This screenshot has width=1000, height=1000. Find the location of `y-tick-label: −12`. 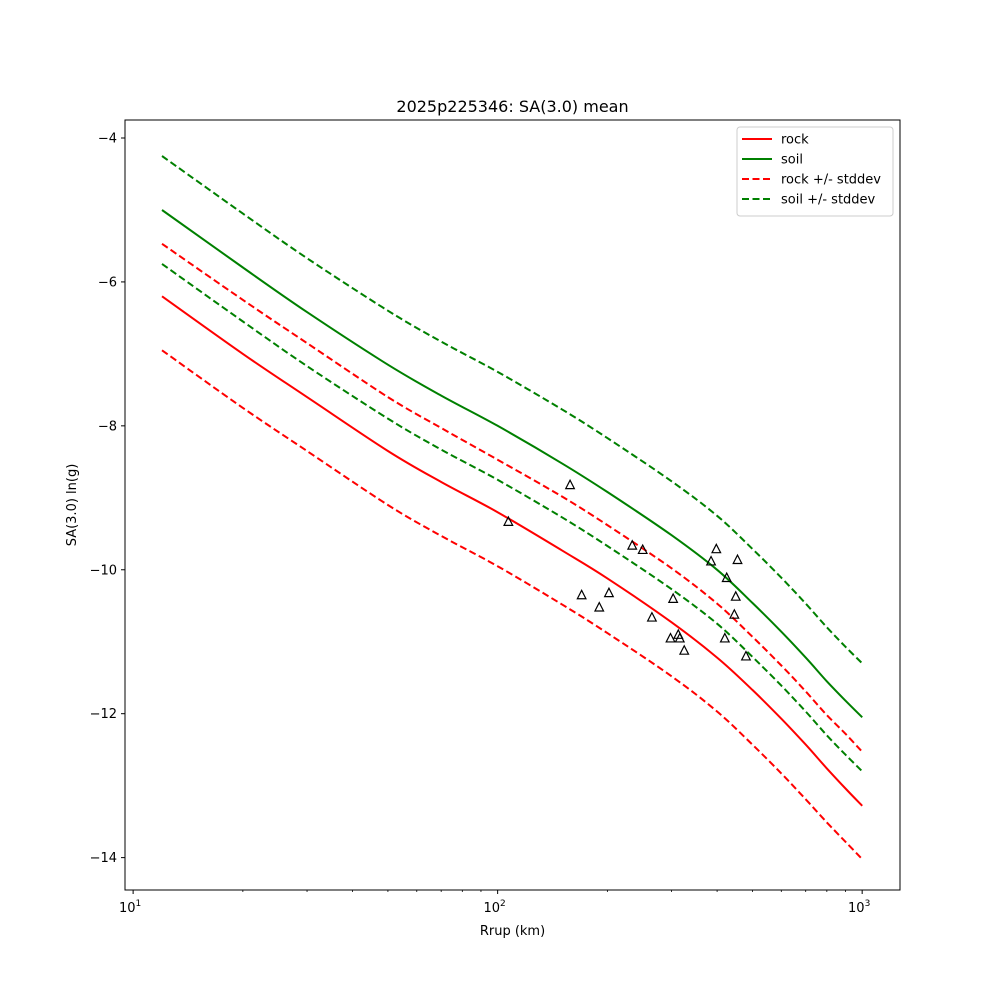

y-tick-label: −12 is located at coordinates (103, 714).